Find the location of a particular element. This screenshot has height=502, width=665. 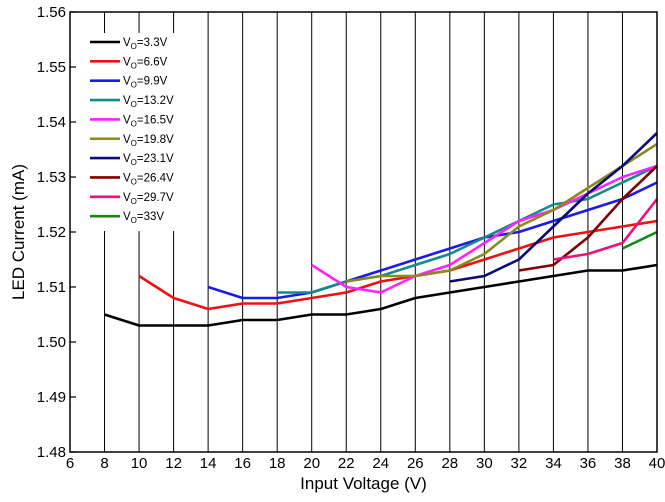

x-tick-label: 20 is located at coordinates (311, 463).